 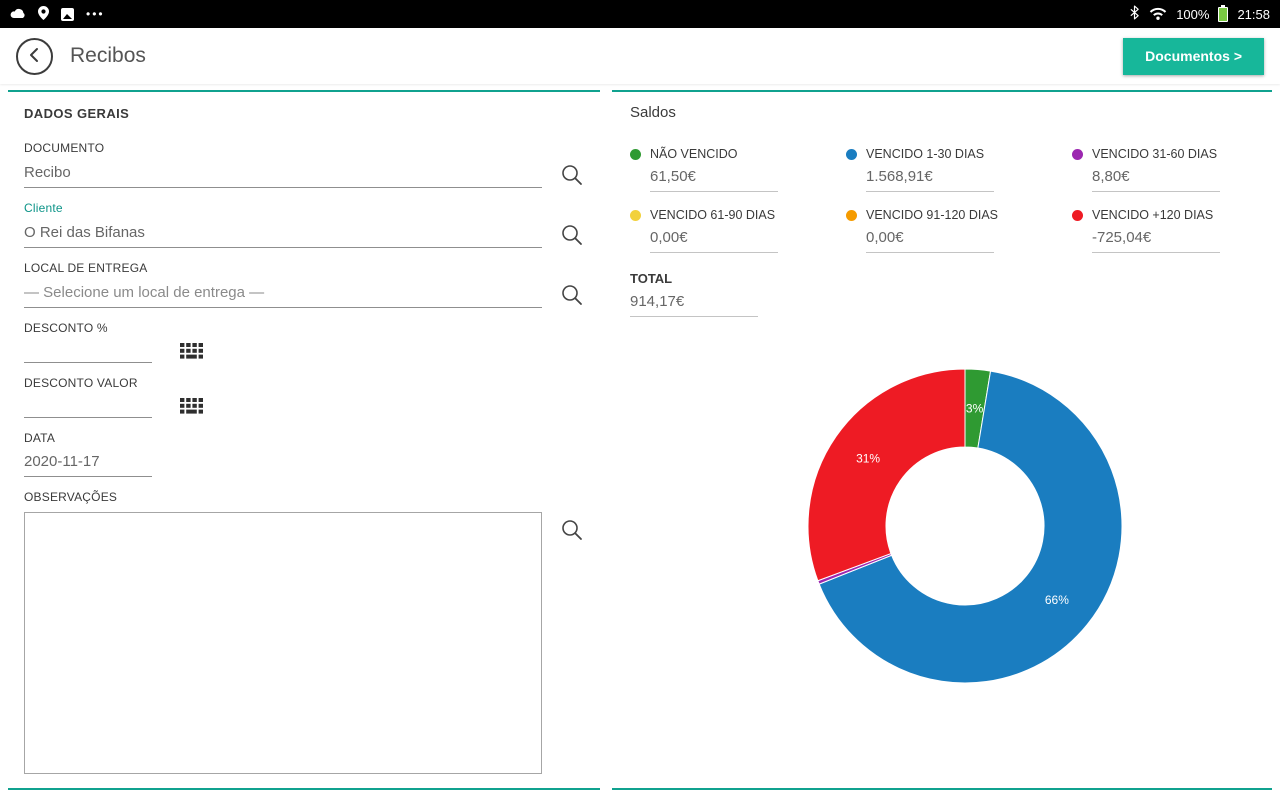 What do you see at coordinates (651, 278) in the screenshot?
I see `total-label: TOTAL` at bounding box center [651, 278].